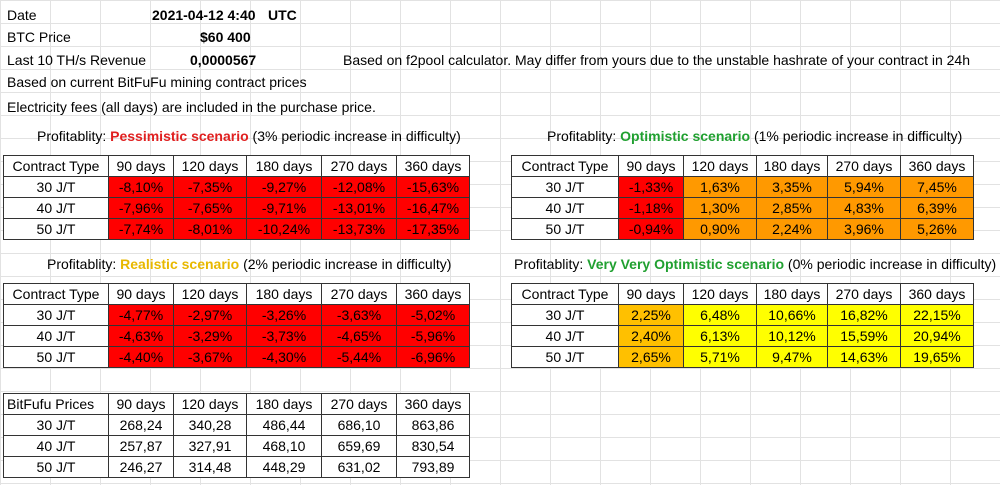 Image resolution: width=1000 pixels, height=485 pixels. I want to click on table-cell: 2,85%, so click(792, 208).